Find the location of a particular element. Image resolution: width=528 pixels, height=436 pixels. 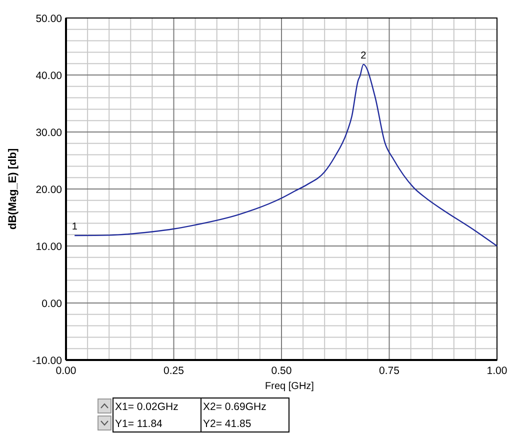

y-tick-label: 30.00 is located at coordinates (49, 133).